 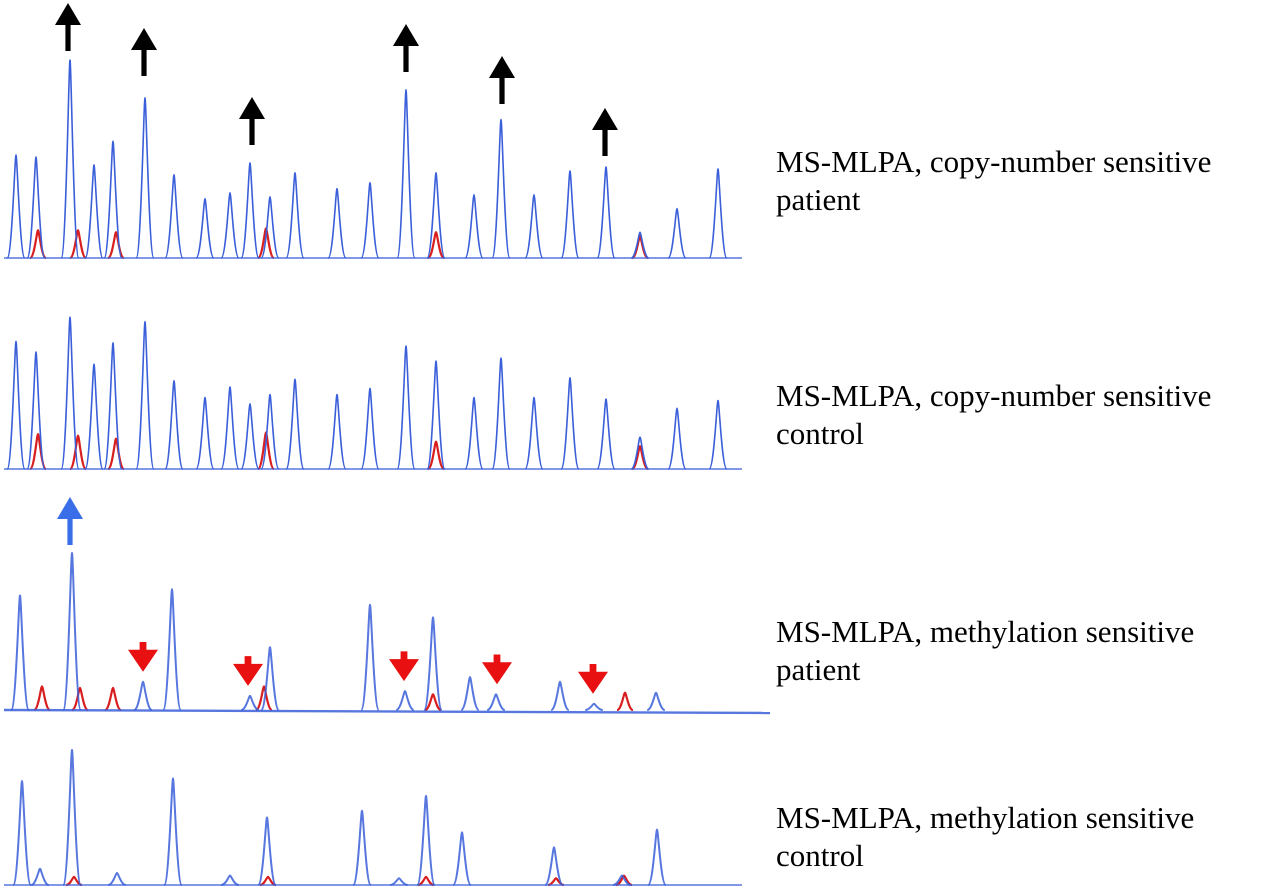 I want to click on panel-label-cn-patient: MS-MLPA, copy-number sensitive patient, so click(x=993, y=181).